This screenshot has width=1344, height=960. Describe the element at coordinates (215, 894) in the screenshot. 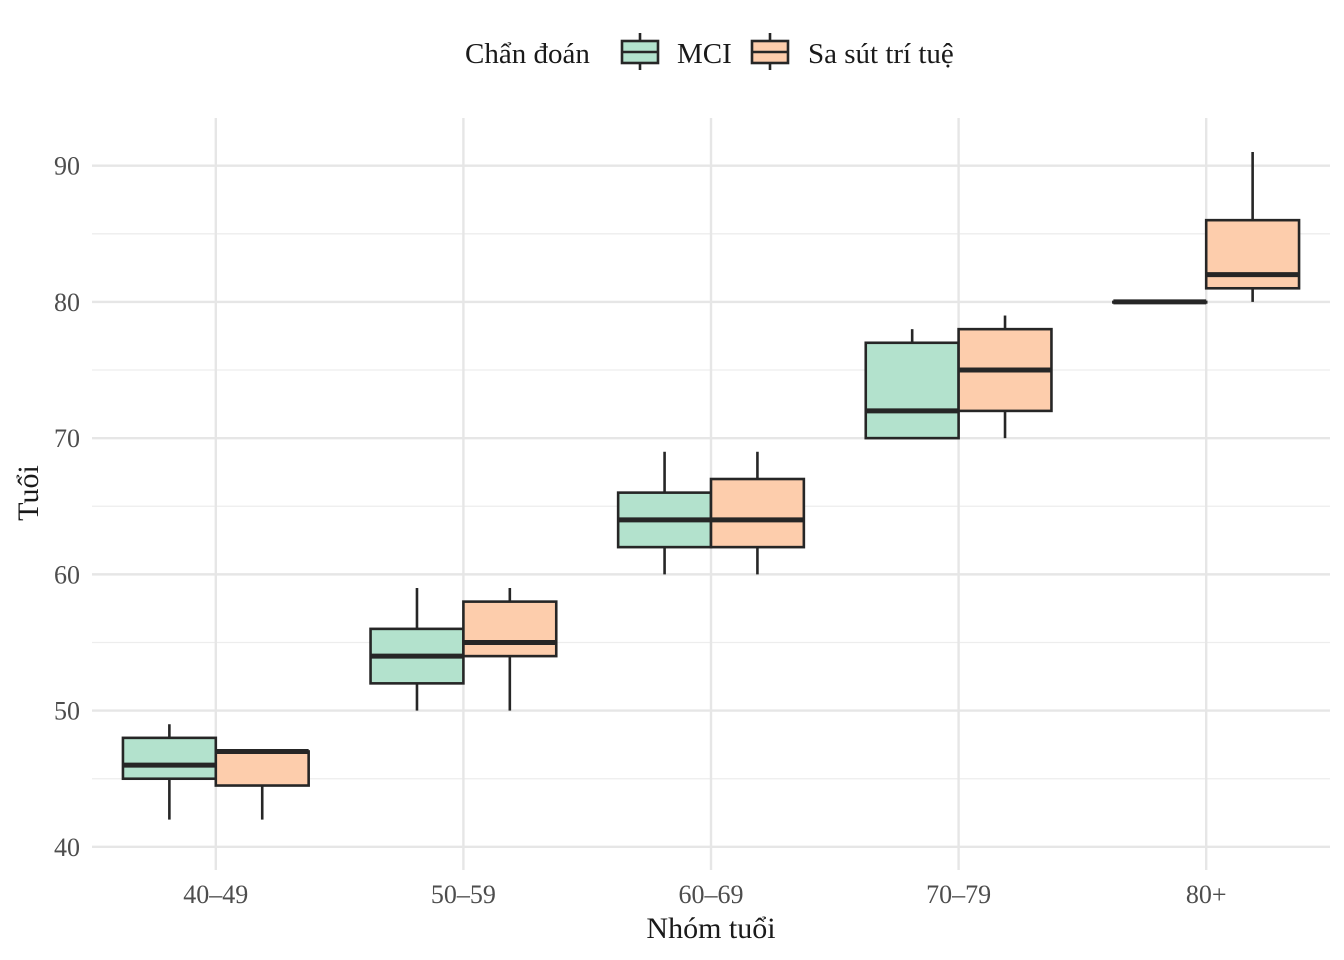

I see `x-tick-label: 40–49` at that location.